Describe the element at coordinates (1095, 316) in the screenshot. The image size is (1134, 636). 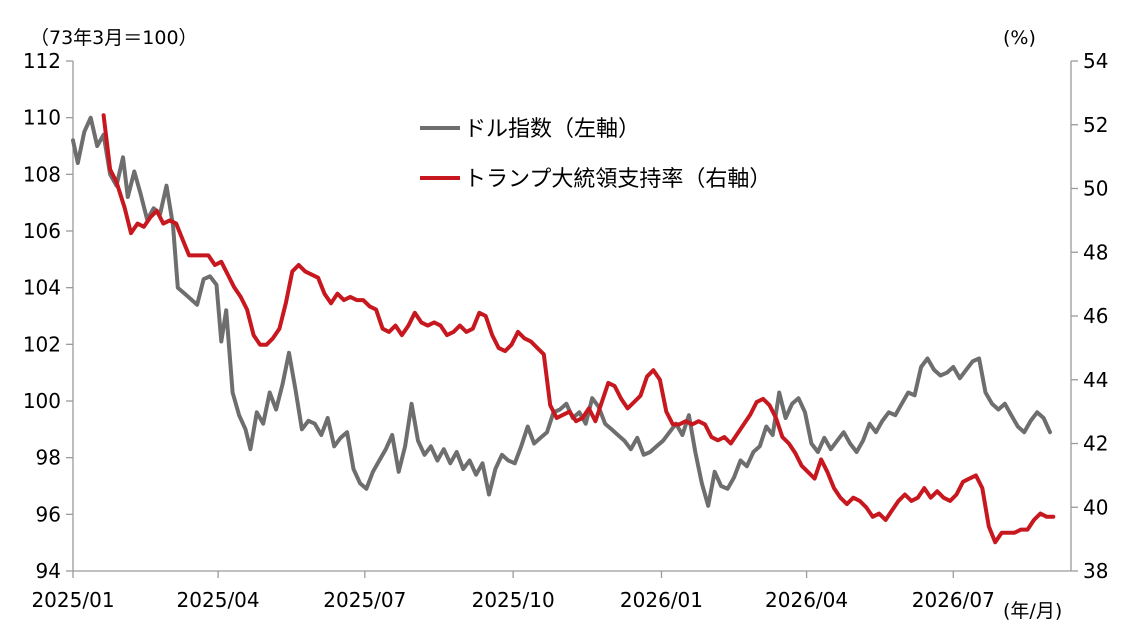
I see `right-tick-label: 46` at that location.